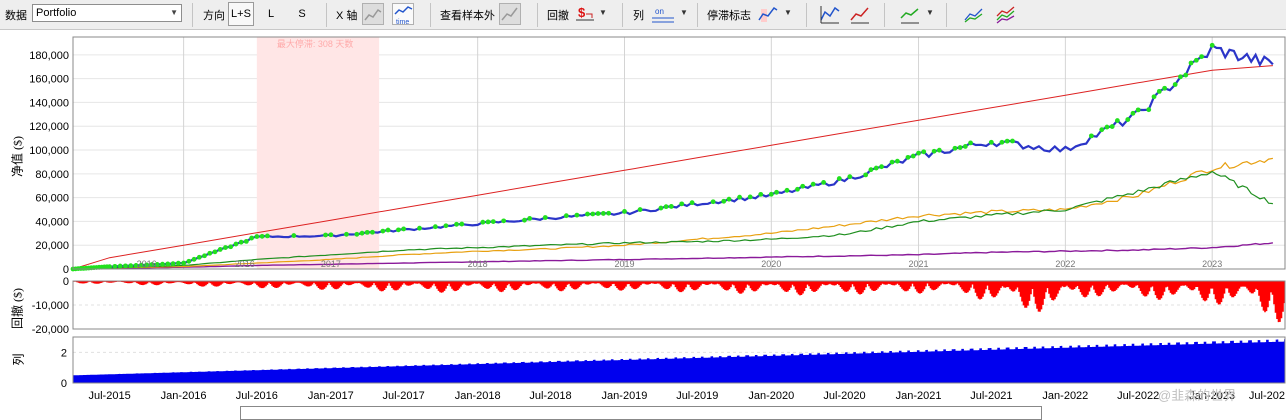  I want to click on xaxis-time-icon: time, so click(403, 14).